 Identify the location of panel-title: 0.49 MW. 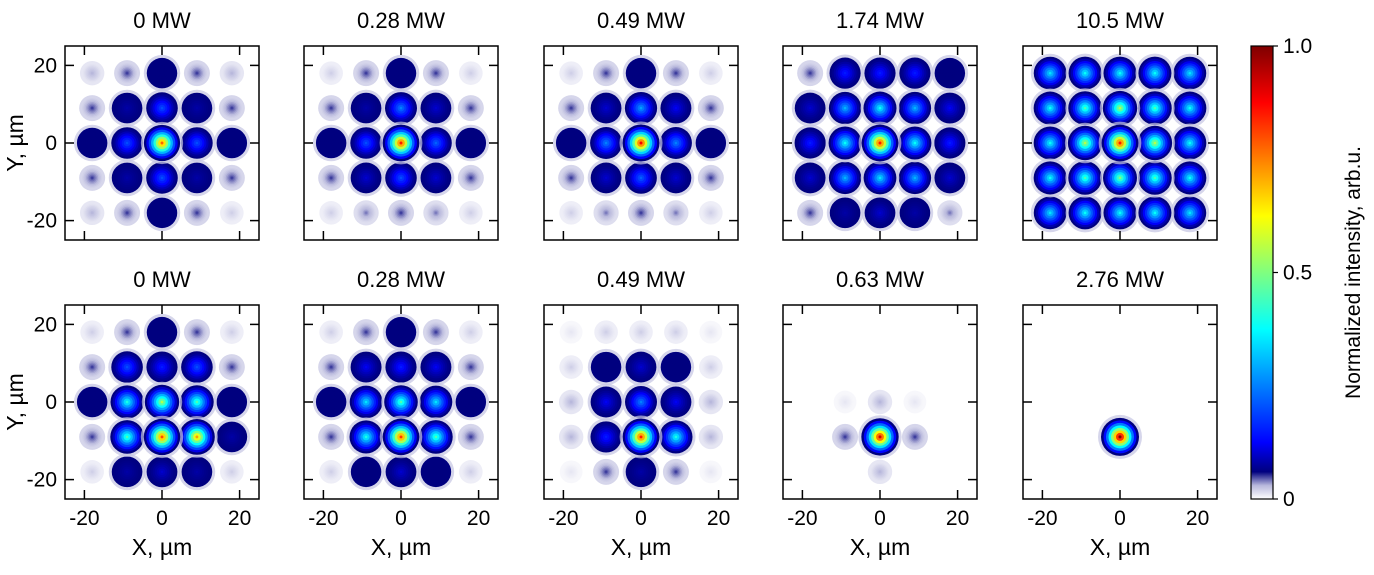
(641, 279).